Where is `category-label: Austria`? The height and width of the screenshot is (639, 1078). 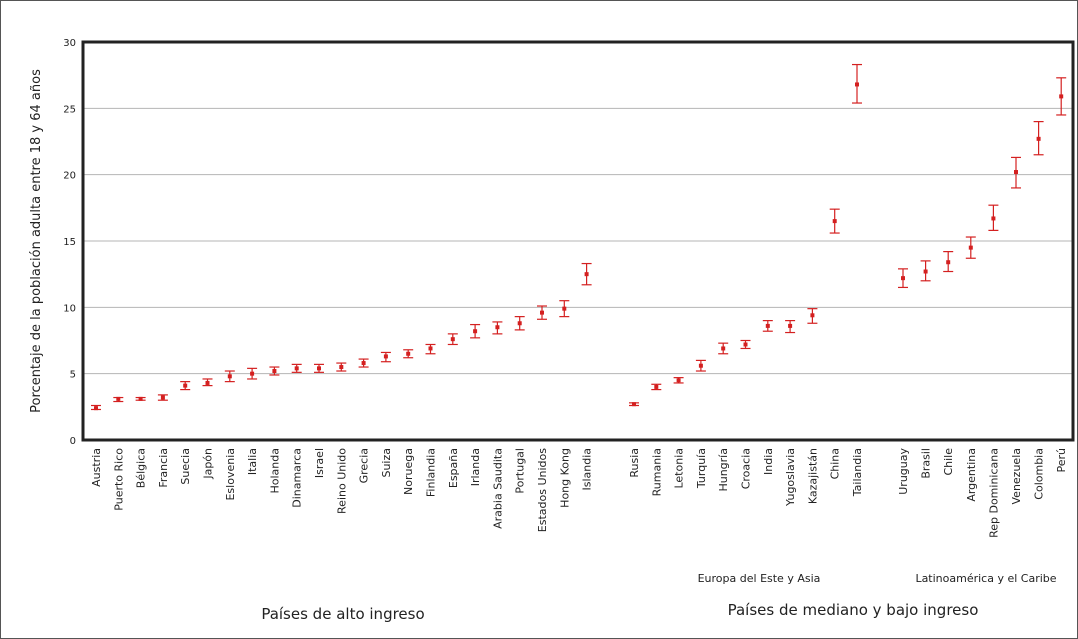
category-label: Austria is located at coordinates (96, 467).